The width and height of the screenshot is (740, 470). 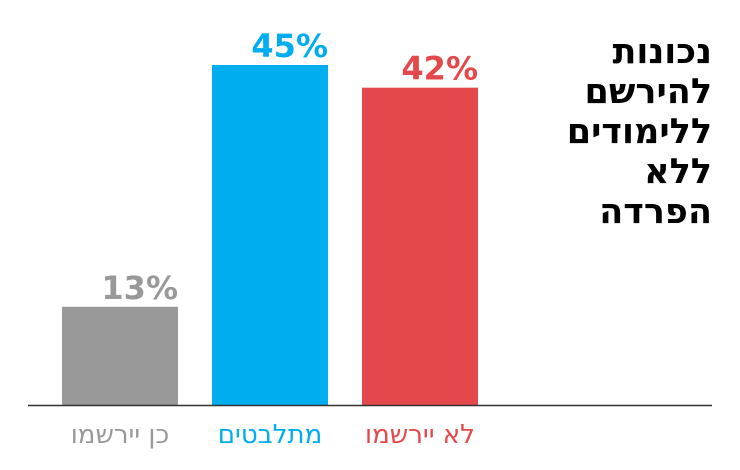 I want to click on category-label-2: מתלבטים, so click(x=270, y=435).